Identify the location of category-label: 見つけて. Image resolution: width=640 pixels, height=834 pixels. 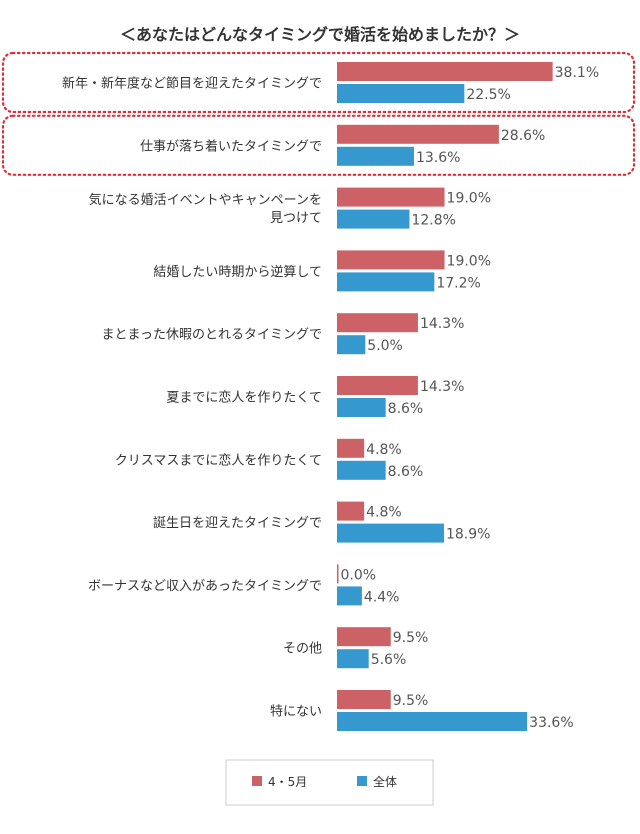
(296, 218).